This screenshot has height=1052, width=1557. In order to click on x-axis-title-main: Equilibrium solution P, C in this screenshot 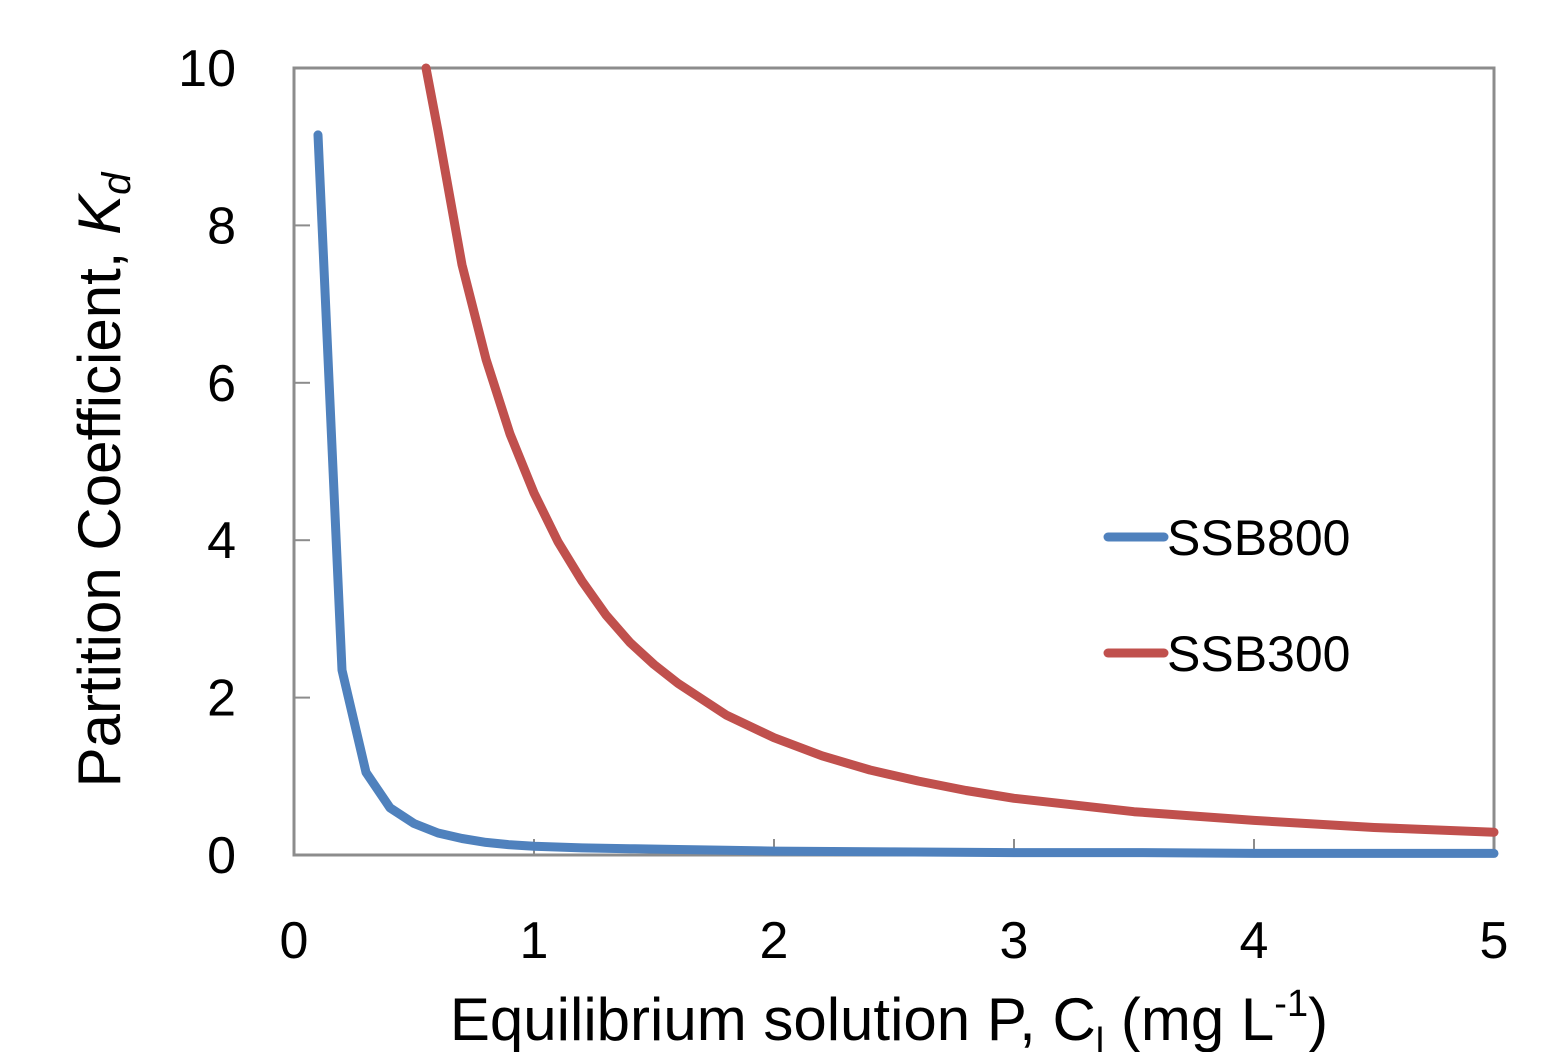, I will do `click(773, 1019)`.